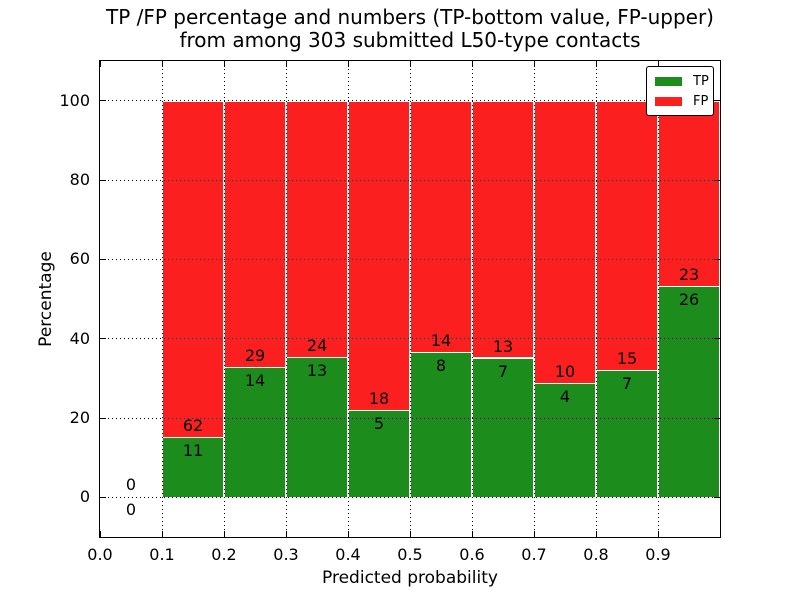 This screenshot has height=600, width=800. What do you see at coordinates (689, 274) in the screenshot?
I see `fp-count-label: 23` at bounding box center [689, 274].